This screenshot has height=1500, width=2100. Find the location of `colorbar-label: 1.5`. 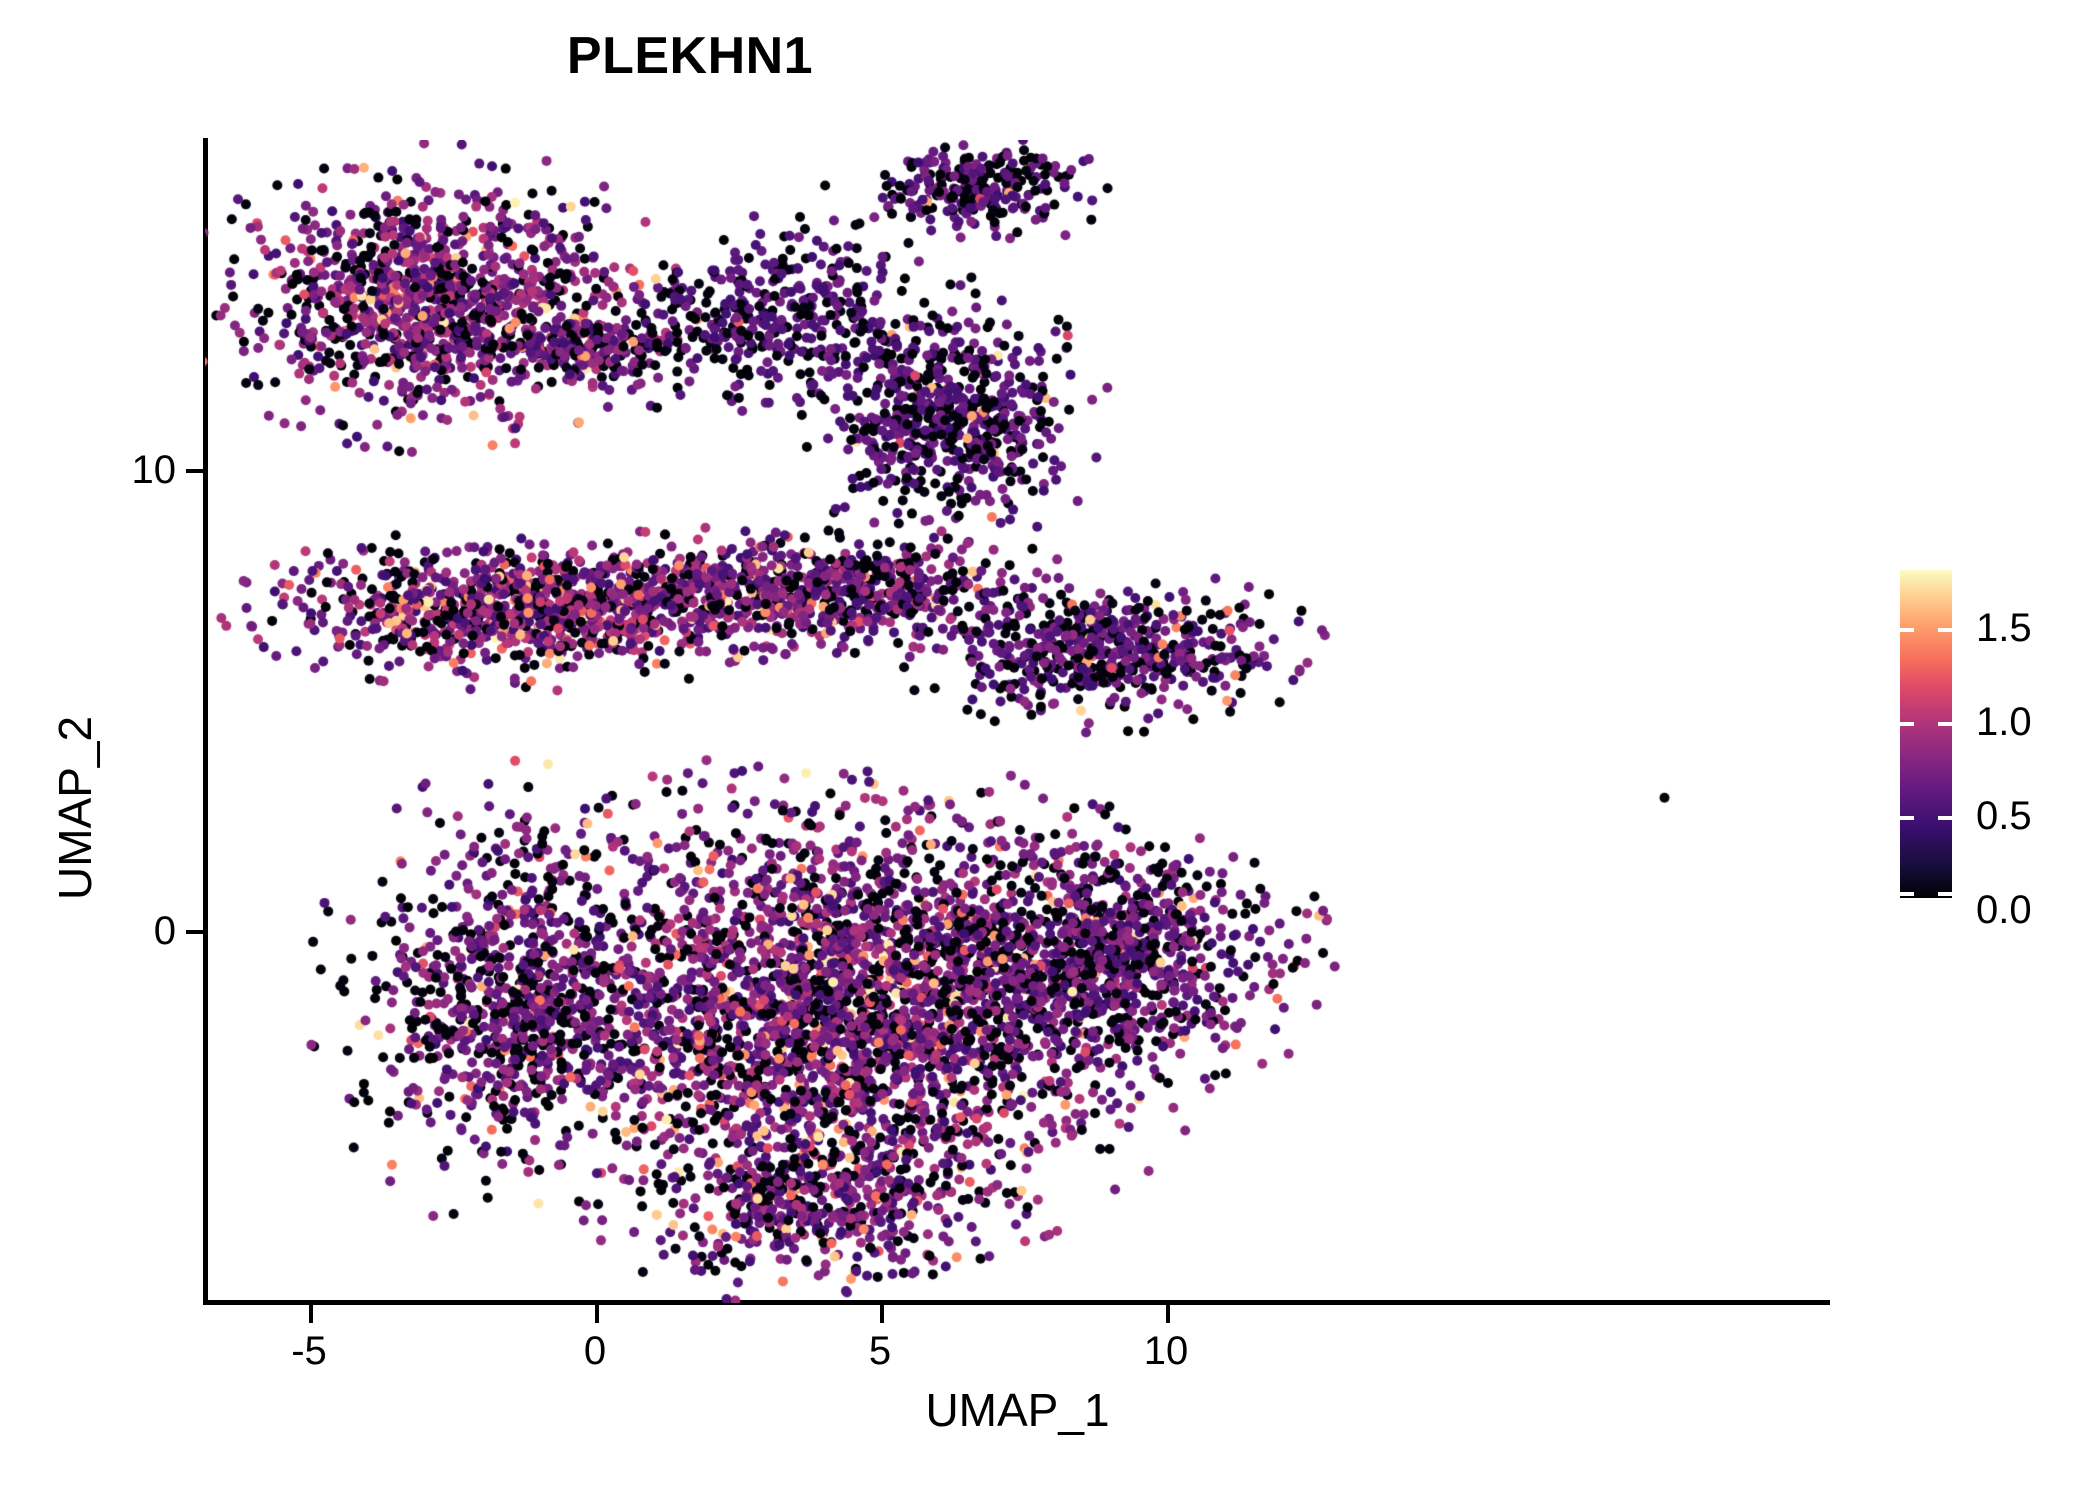

colorbar-label: 1.5 is located at coordinates (2004, 628).